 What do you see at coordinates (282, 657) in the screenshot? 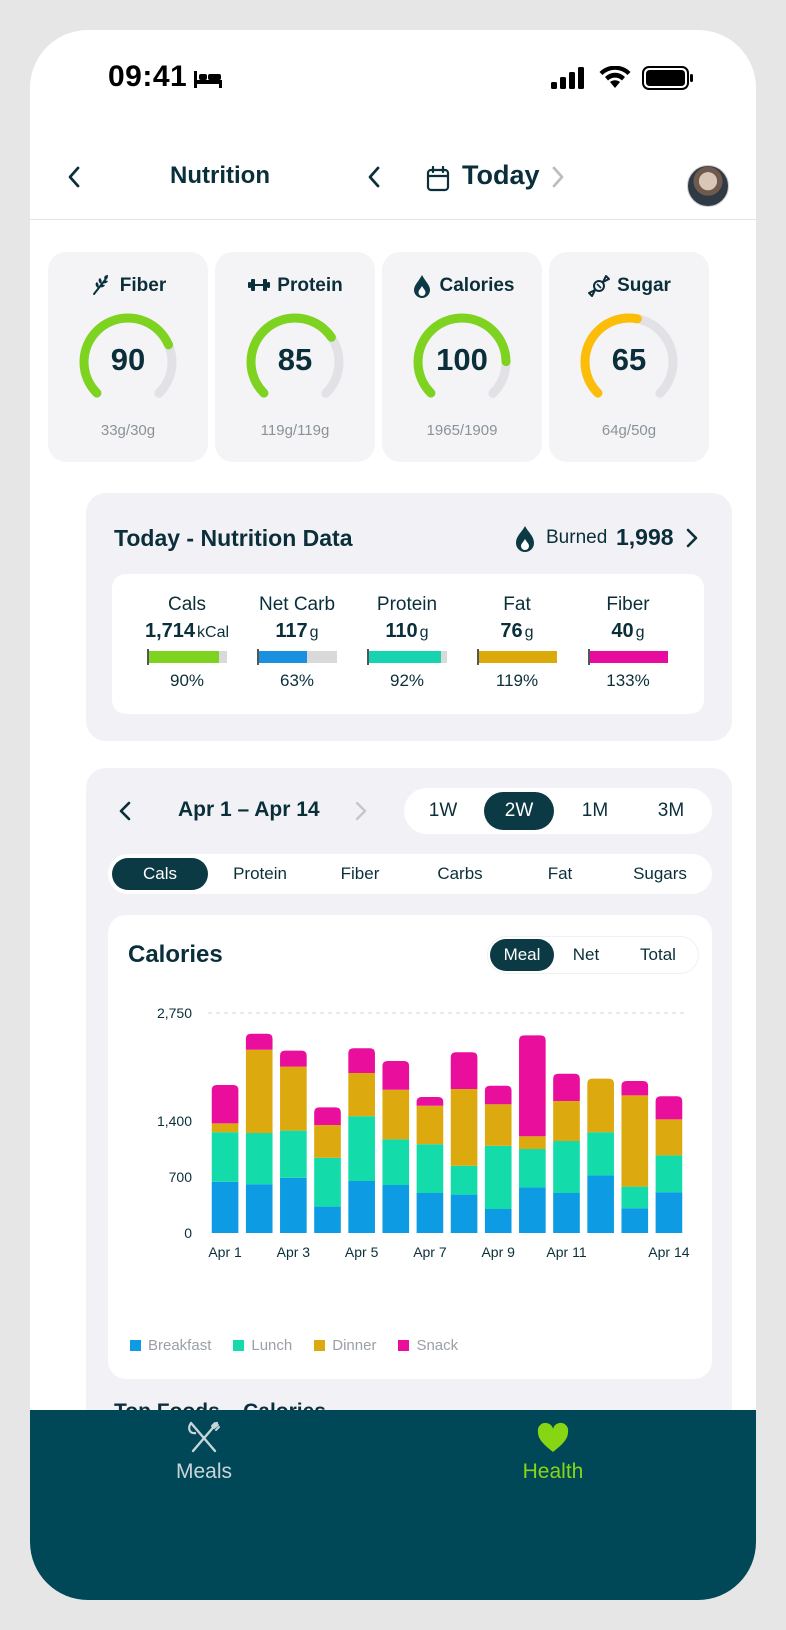
I see `macro-progress-fill` at bounding box center [282, 657].